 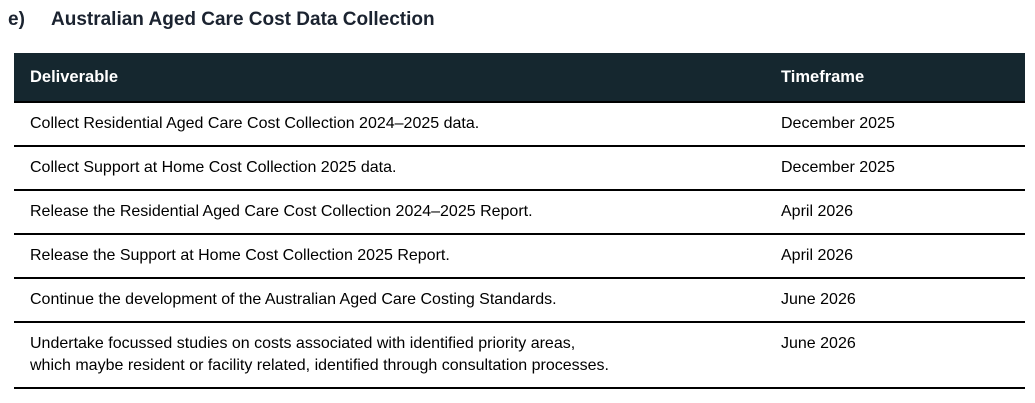 I want to click on table-header-row: Deliverable Timeframe, so click(x=519, y=78).